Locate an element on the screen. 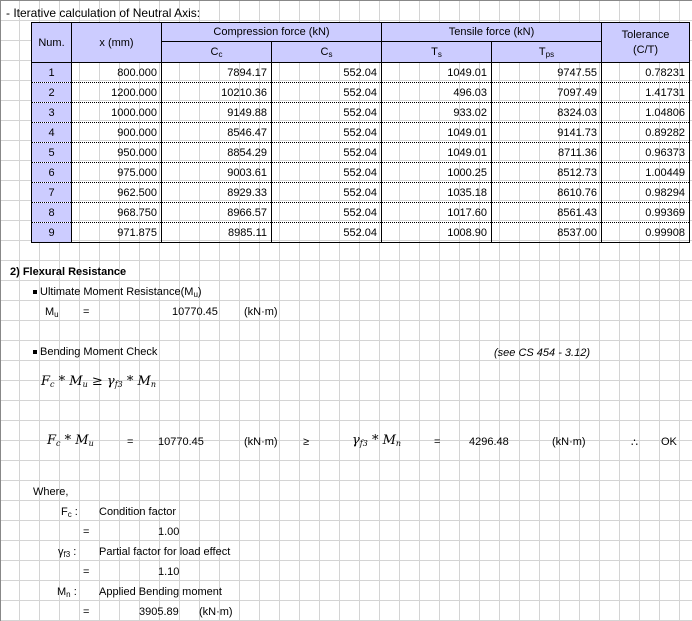 The height and width of the screenshot is (621, 692). x-cell: 800.000 is located at coordinates (116, 72).